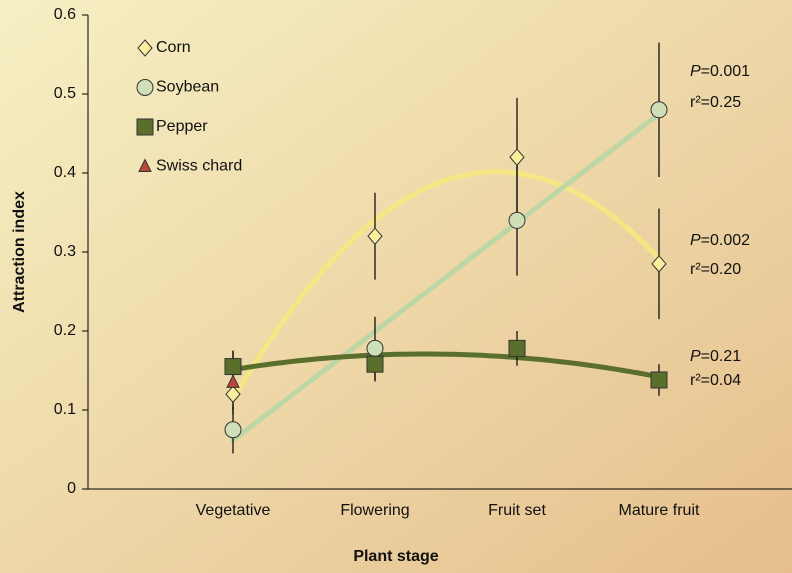  I want to click on y-tick-label: 0.3, so click(65, 251).